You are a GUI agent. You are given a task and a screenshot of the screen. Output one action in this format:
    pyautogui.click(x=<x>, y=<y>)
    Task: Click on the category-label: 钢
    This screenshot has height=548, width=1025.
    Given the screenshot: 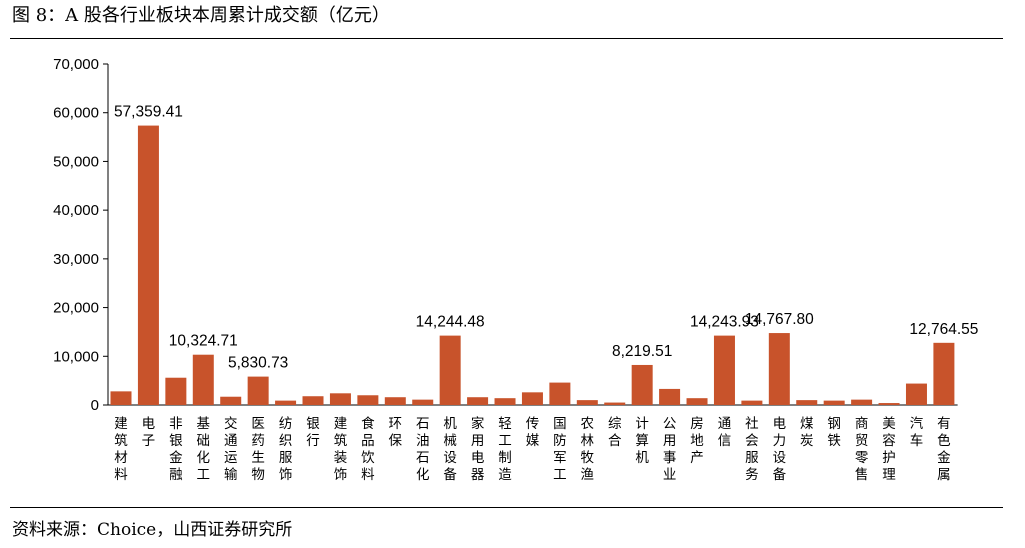 What is the action you would take?
    pyautogui.click(x=834, y=424)
    